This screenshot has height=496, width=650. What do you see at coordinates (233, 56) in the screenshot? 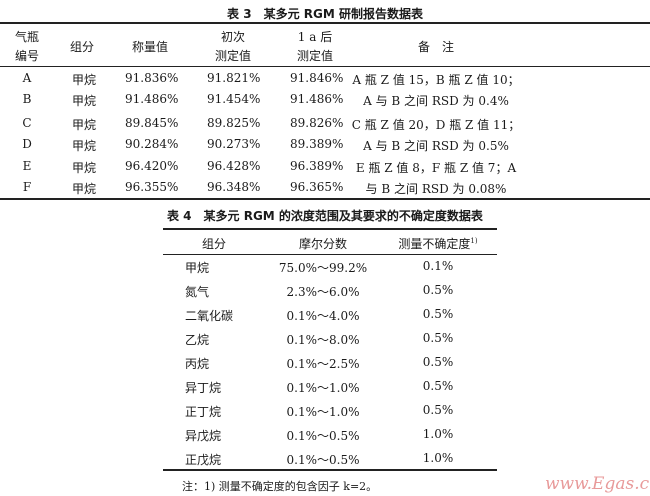
I see `header-initial-l2: 测定值` at bounding box center [233, 56].